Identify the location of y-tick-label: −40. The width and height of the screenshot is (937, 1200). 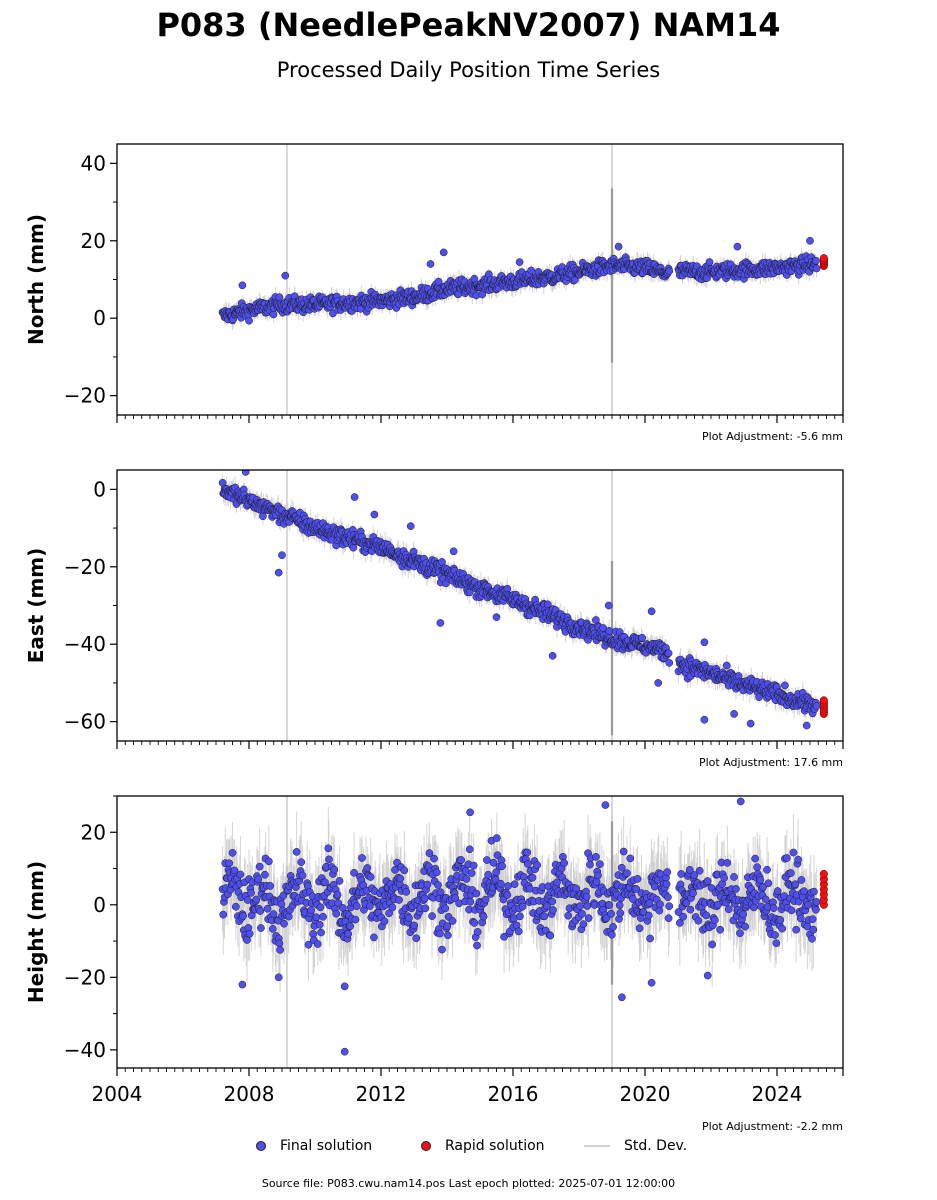
(85, 644).